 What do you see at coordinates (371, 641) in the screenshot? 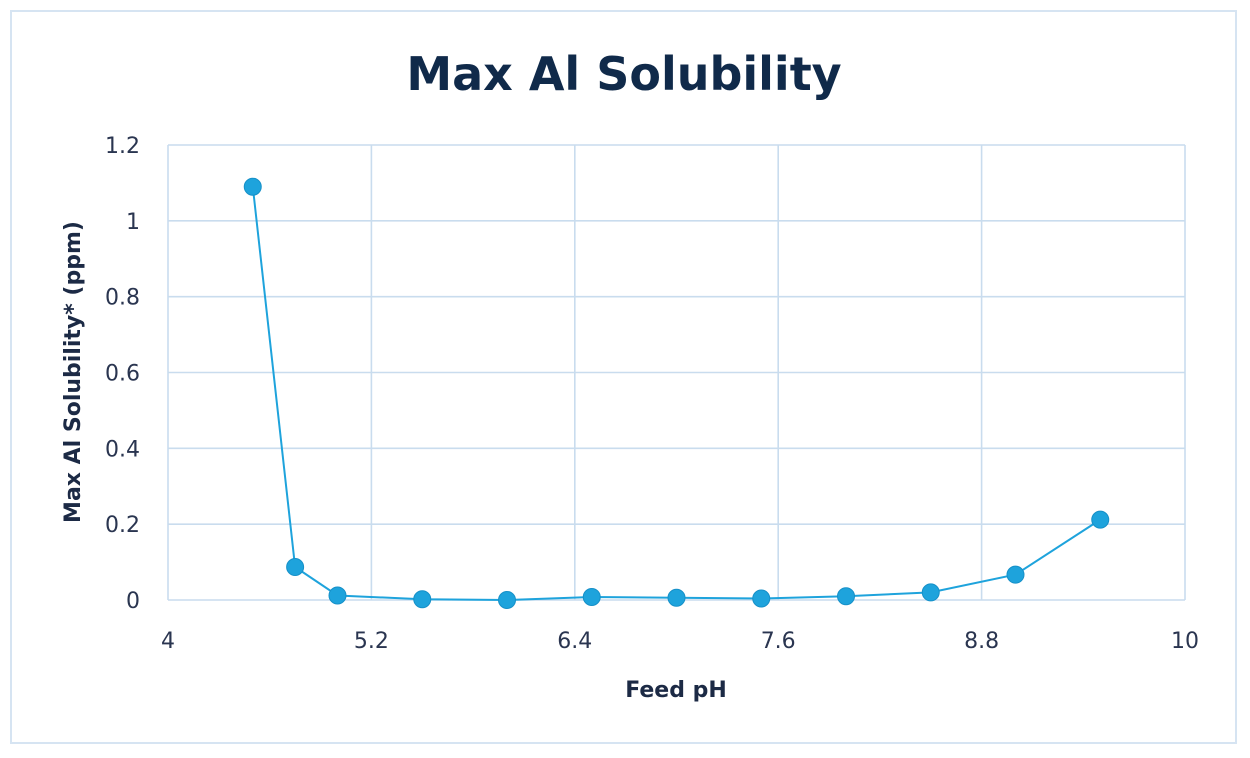
I see `x-tick-label: 5.2` at bounding box center [371, 641].